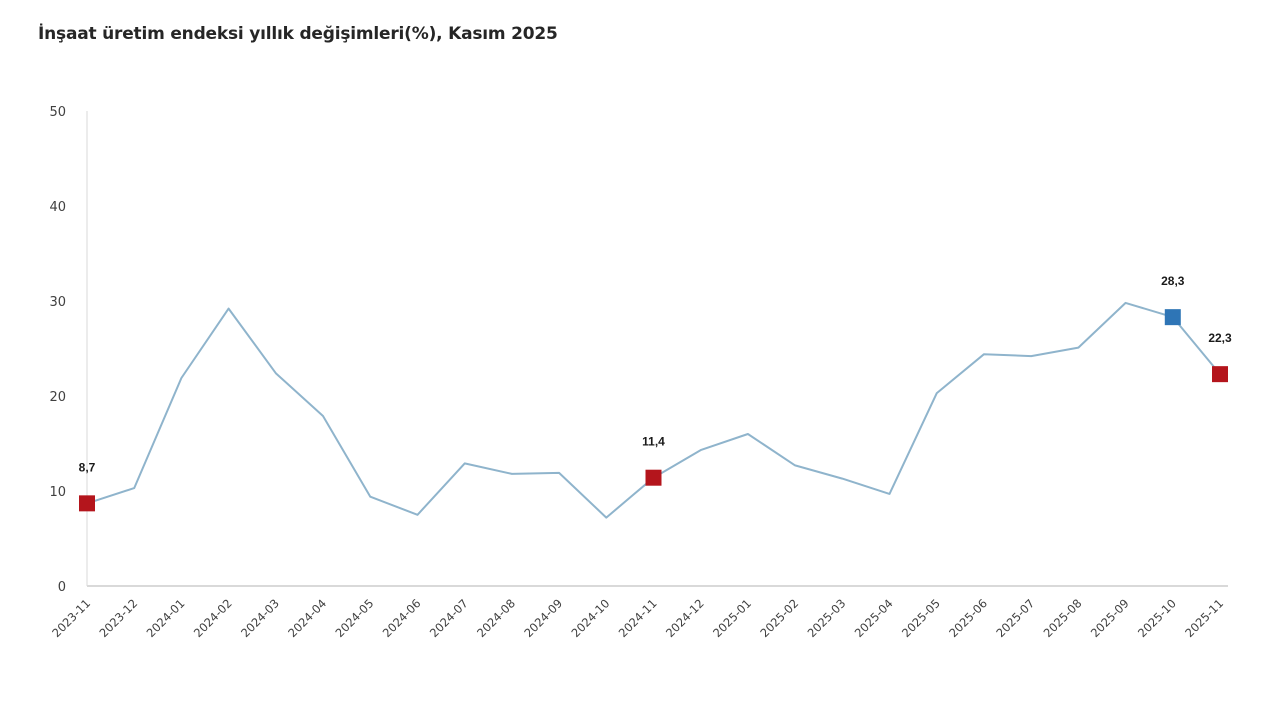  What do you see at coordinates (68, 350) in the screenshot?
I see `y-axis: 0 10 20 30 40 50` at bounding box center [68, 350].